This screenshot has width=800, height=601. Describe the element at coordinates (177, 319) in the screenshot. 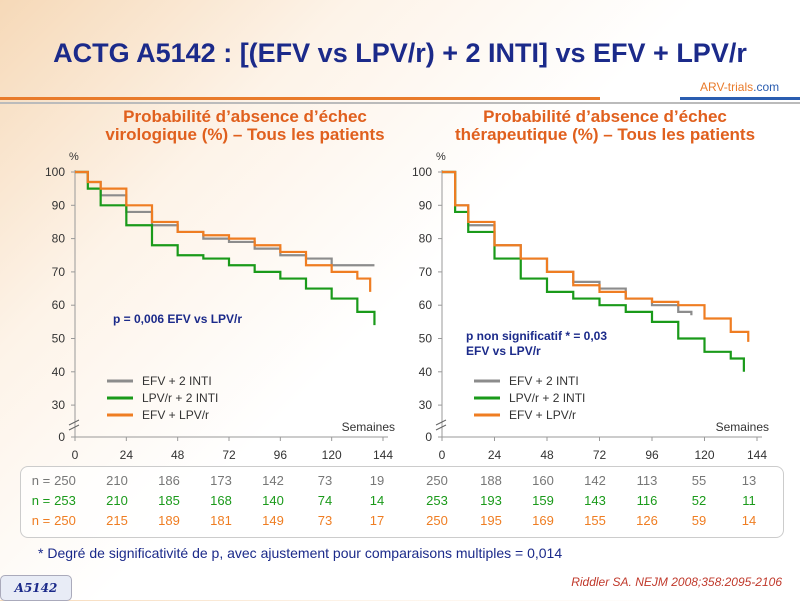

I see `p-value-annotation: p = 0,006 EFV vs LPV/r` at that location.